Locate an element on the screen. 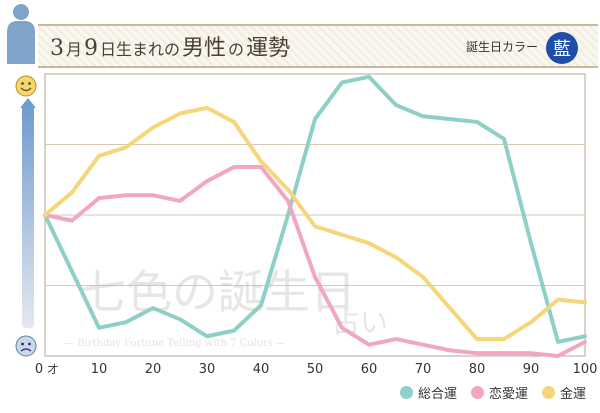 This screenshot has width=600, height=413. legend-item-love: 恋愛運 is located at coordinates (499, 392).